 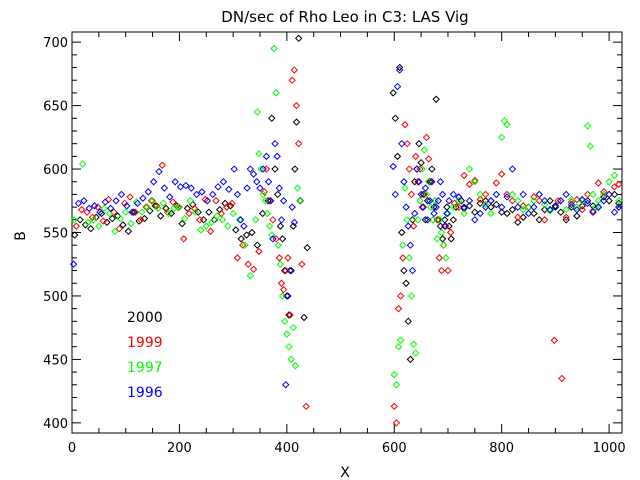 I want to click on legend: 2000 1999 1997 1996, so click(x=145, y=355).